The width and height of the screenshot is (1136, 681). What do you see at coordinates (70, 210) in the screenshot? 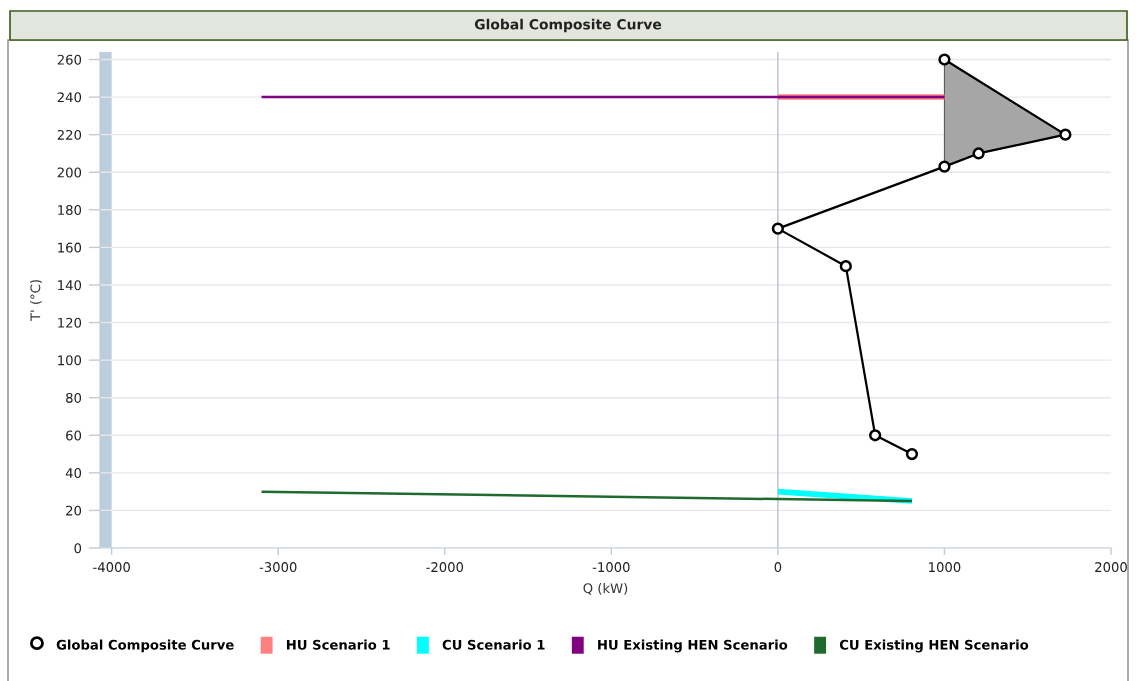
I see `y-tick-label: 180` at bounding box center [70, 210].